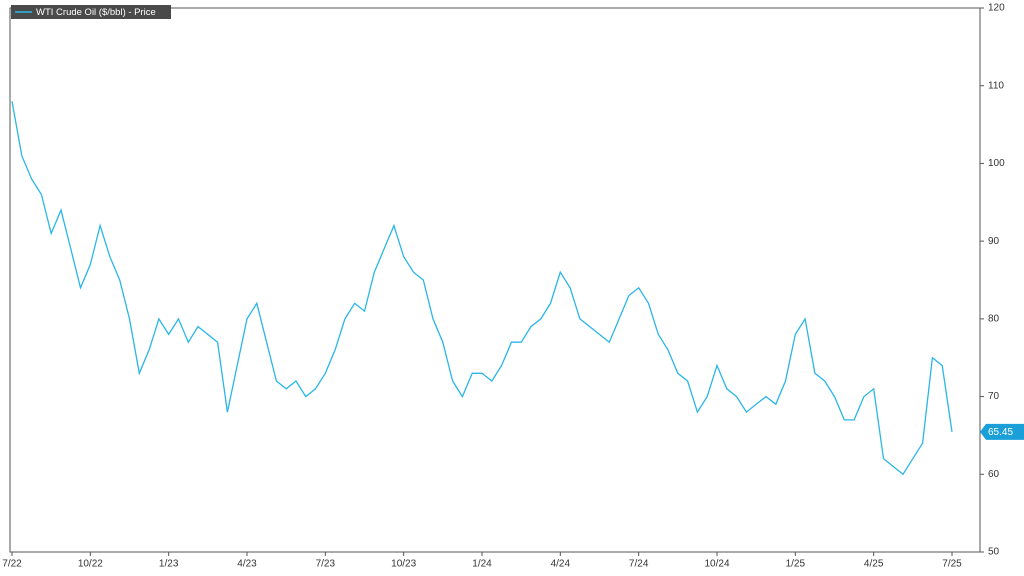  I want to click on x-tick-label: 4/25, so click(874, 564).